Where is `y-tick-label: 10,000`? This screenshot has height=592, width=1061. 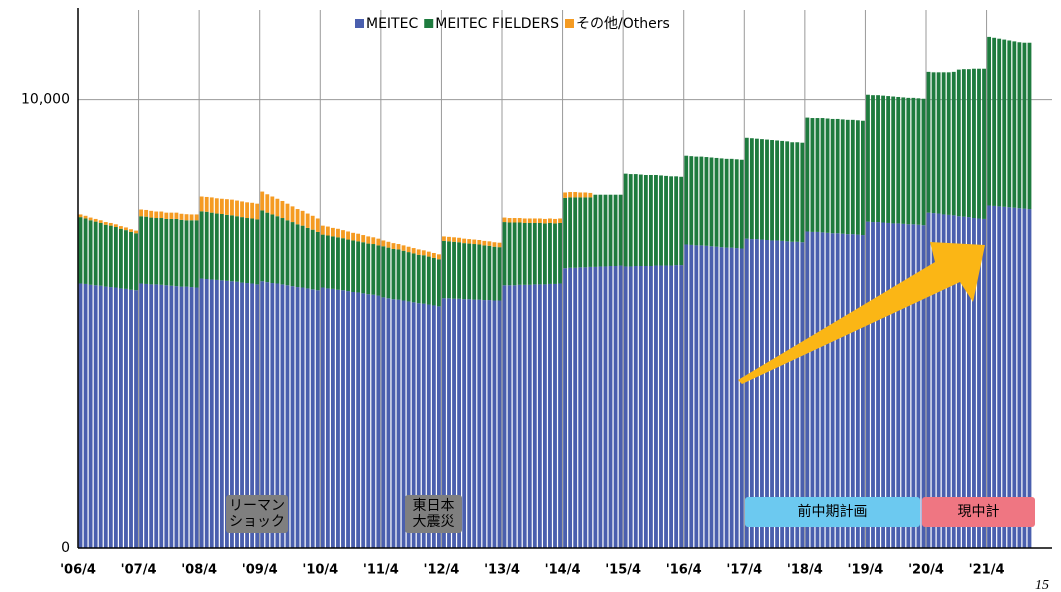 y-tick-label: 10,000 is located at coordinates (45, 100).